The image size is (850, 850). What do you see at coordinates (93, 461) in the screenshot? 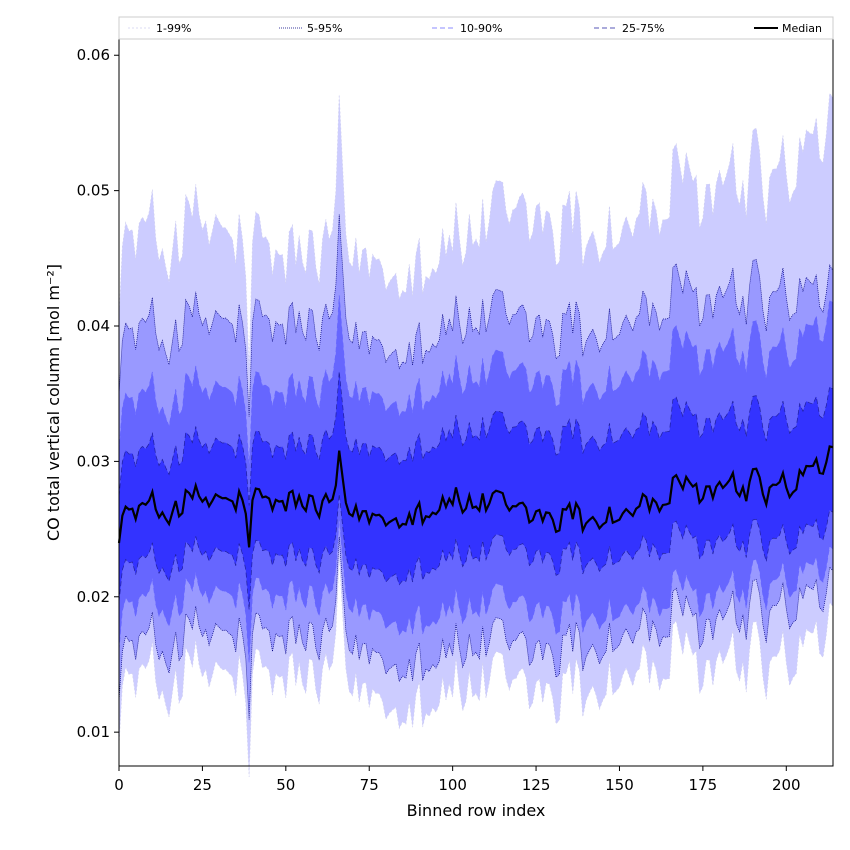
I see `y-tick-label: 0.03` at bounding box center [93, 461].